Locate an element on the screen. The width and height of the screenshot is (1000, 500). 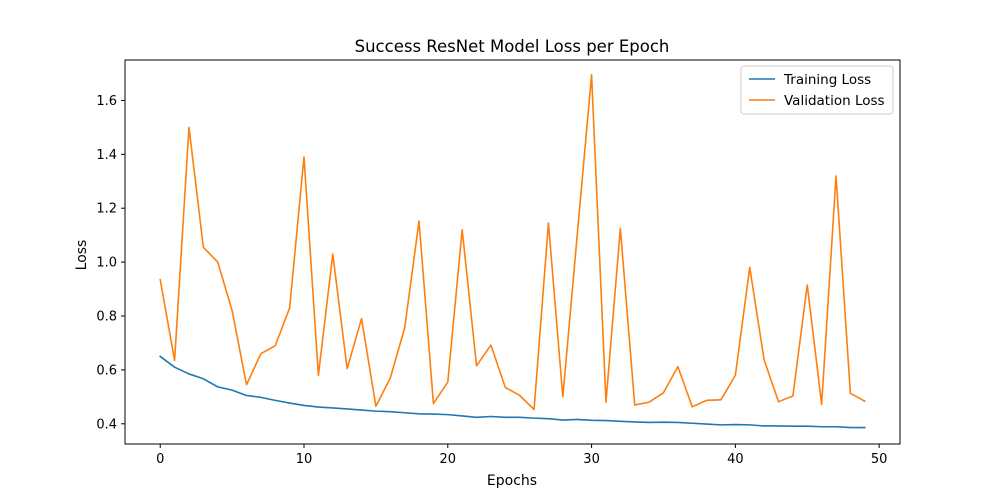
x-tick-label: 0 is located at coordinates (160, 459).